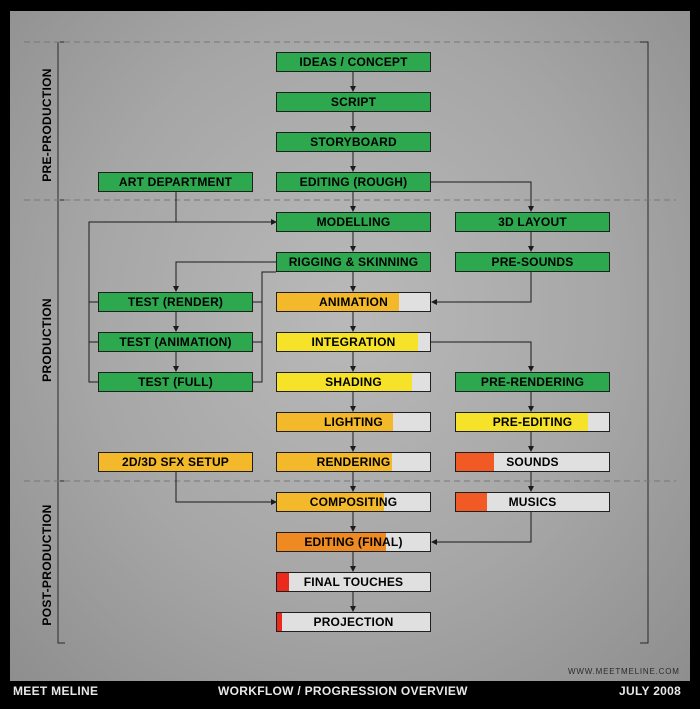 The height and width of the screenshot is (709, 700). I want to click on node-editing-final: EDITING (FINAL), so click(353, 542).